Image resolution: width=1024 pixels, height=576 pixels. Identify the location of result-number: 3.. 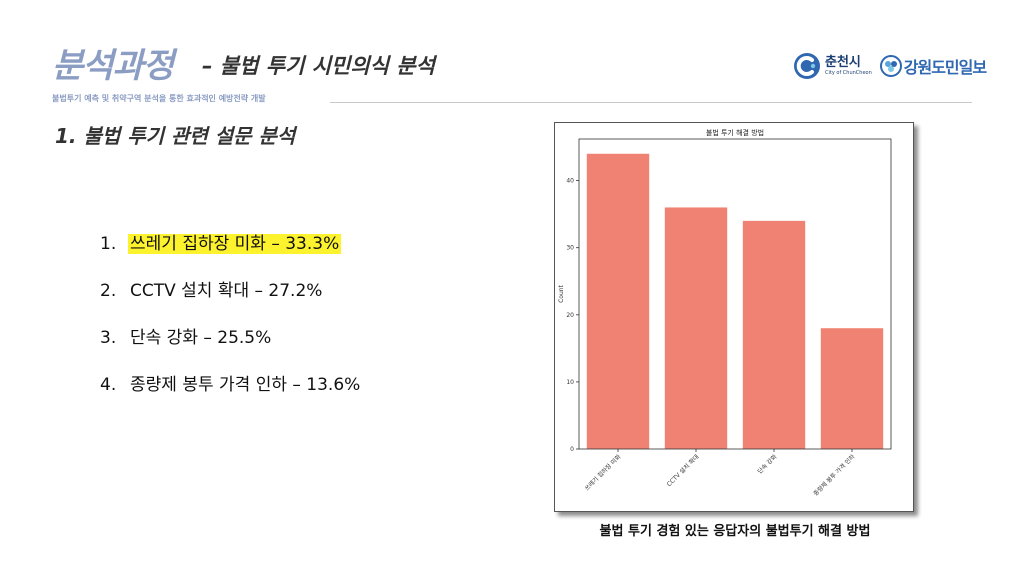
(108, 338).